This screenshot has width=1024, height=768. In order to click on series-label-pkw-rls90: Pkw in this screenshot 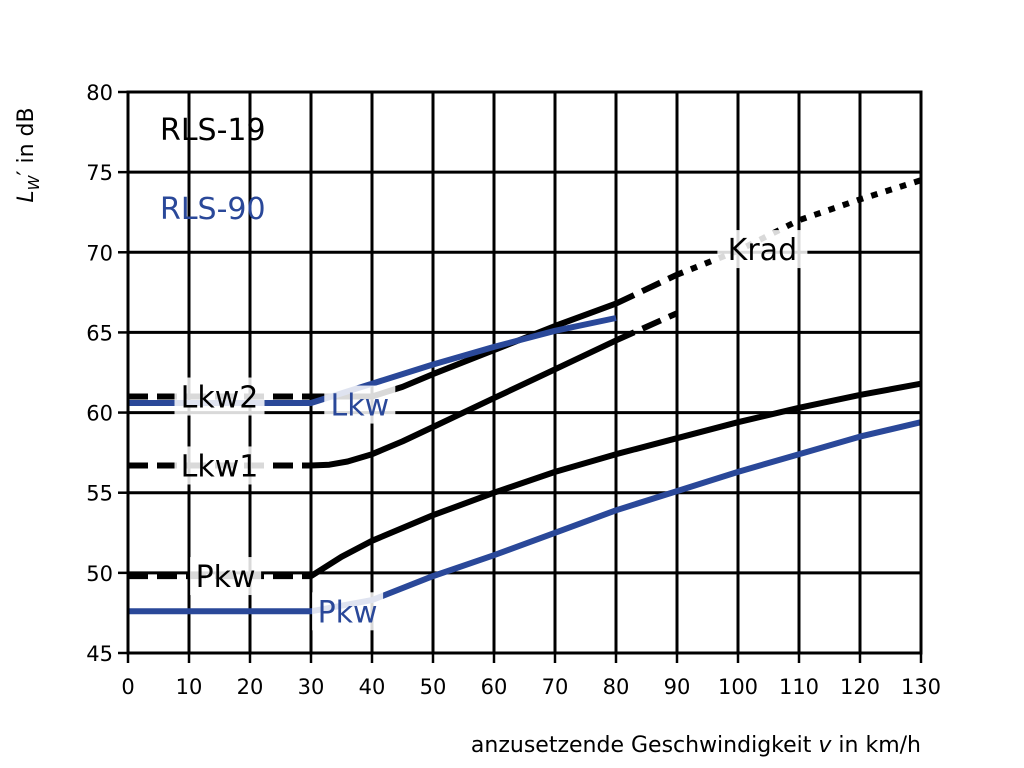, I will do `click(348, 612)`.